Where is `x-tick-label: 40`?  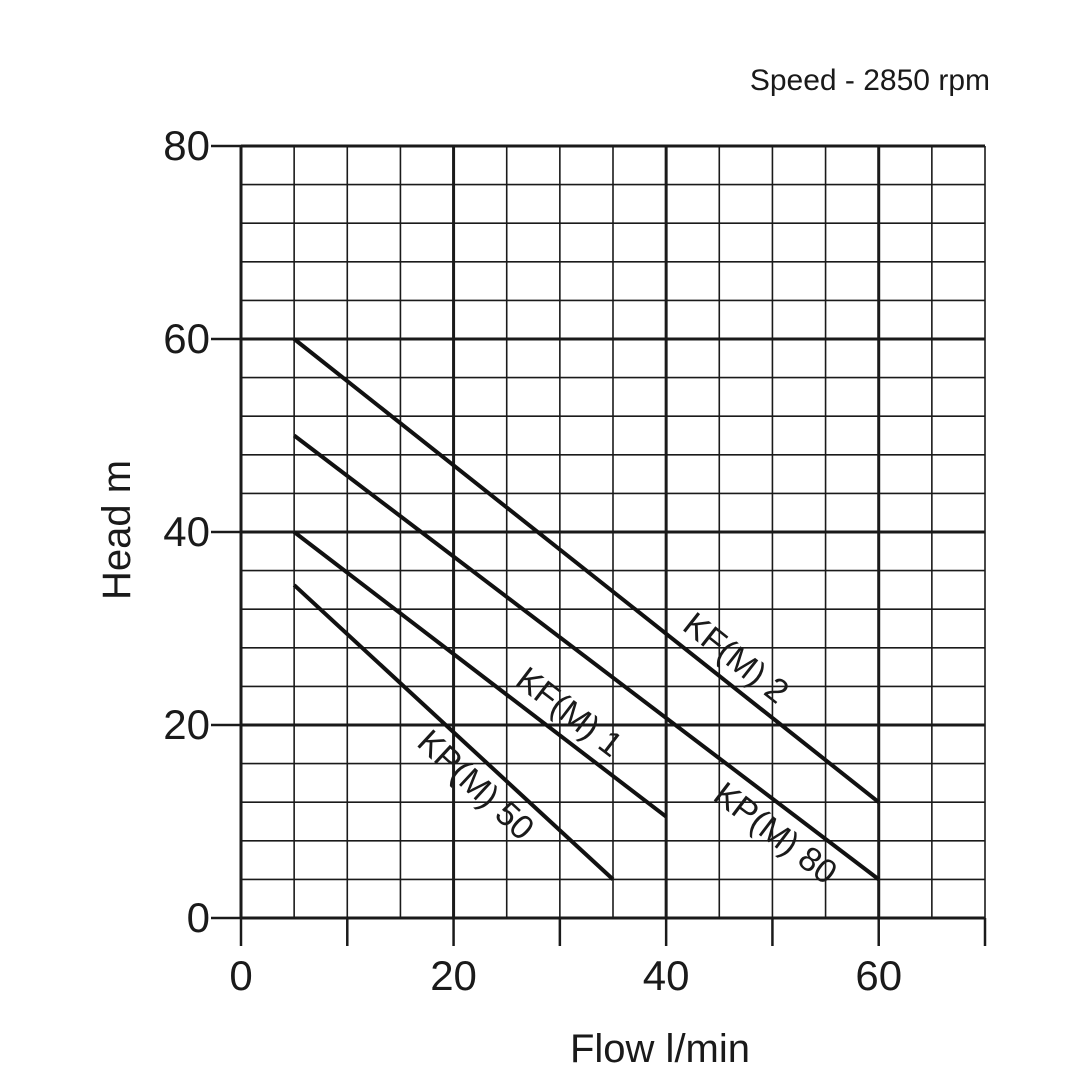 x-tick-label: 40 is located at coordinates (666, 975).